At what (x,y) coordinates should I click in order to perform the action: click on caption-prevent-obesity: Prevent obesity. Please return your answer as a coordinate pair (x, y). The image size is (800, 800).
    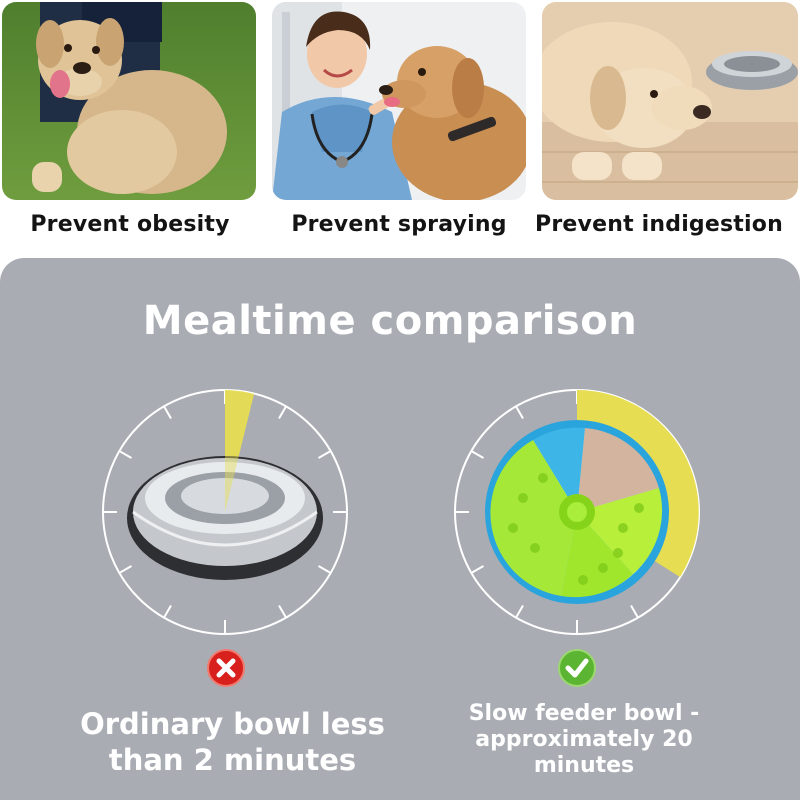
    Looking at the image, I should click on (130, 224).